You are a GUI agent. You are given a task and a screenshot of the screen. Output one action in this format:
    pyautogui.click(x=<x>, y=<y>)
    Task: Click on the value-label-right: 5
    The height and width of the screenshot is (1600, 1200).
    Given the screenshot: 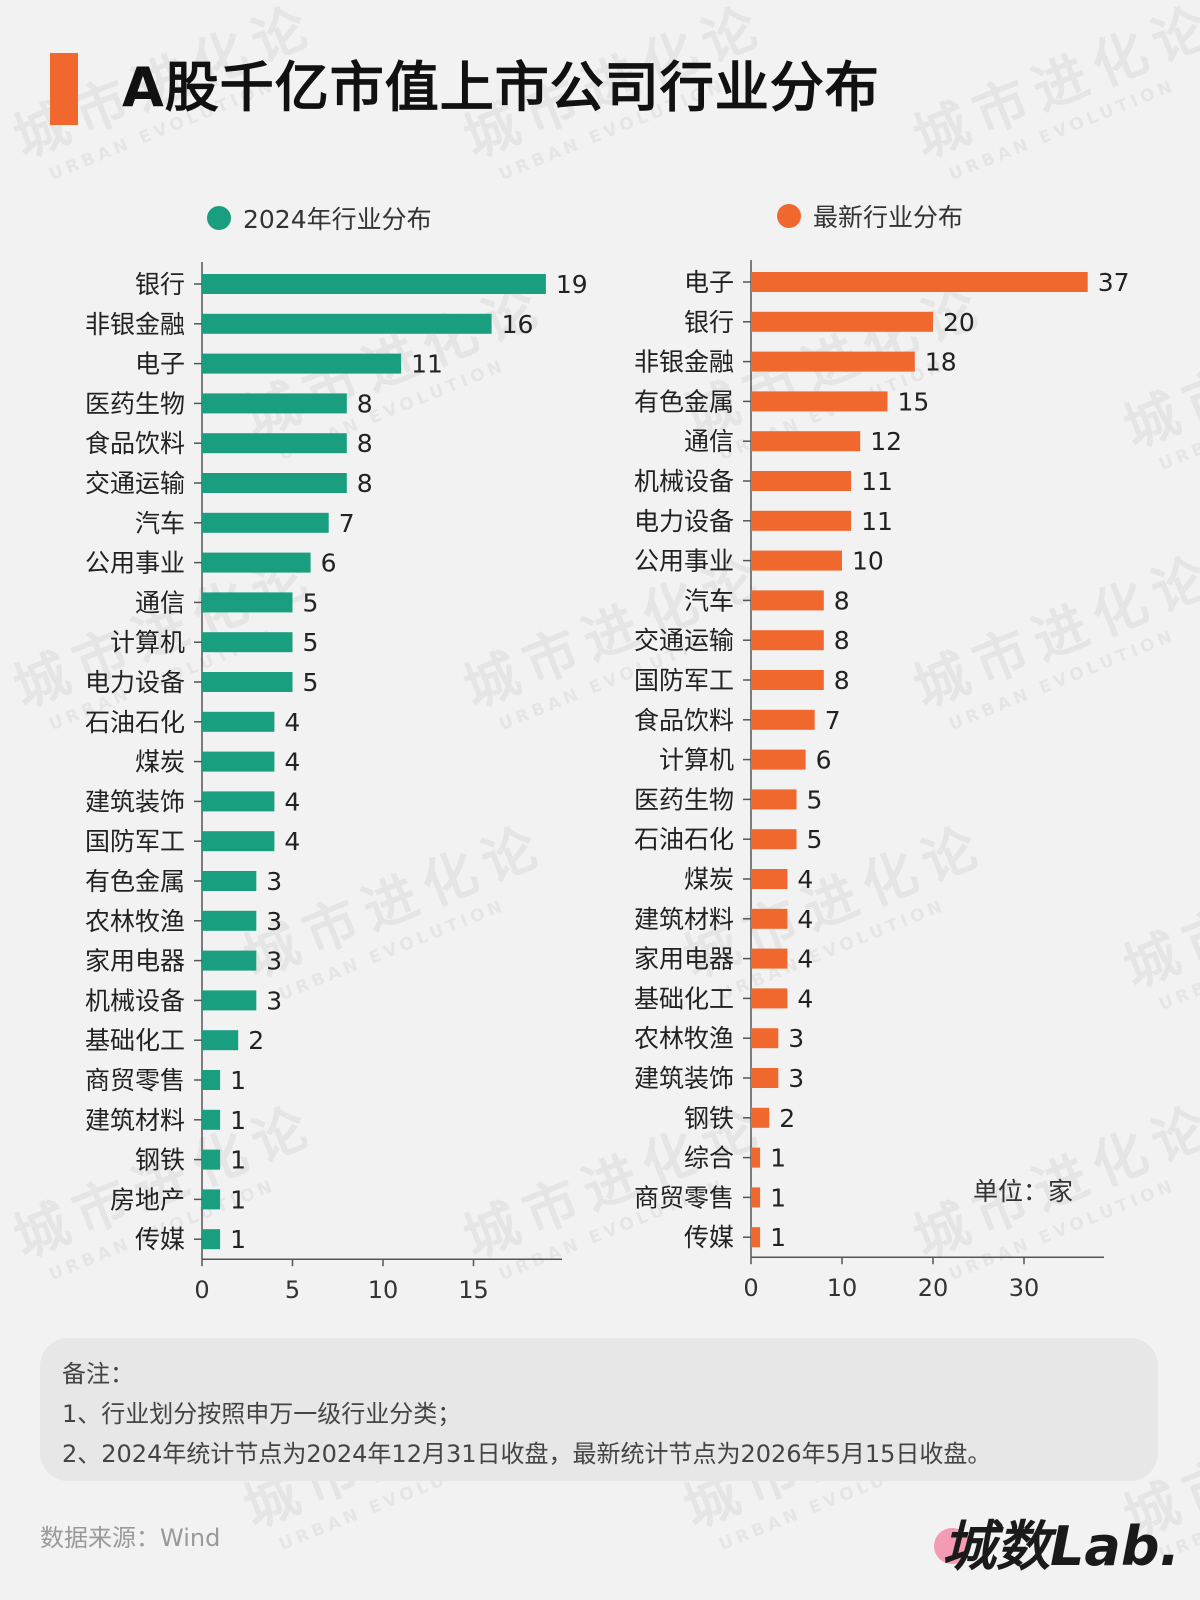 What is the action you would take?
    pyautogui.click(x=815, y=799)
    